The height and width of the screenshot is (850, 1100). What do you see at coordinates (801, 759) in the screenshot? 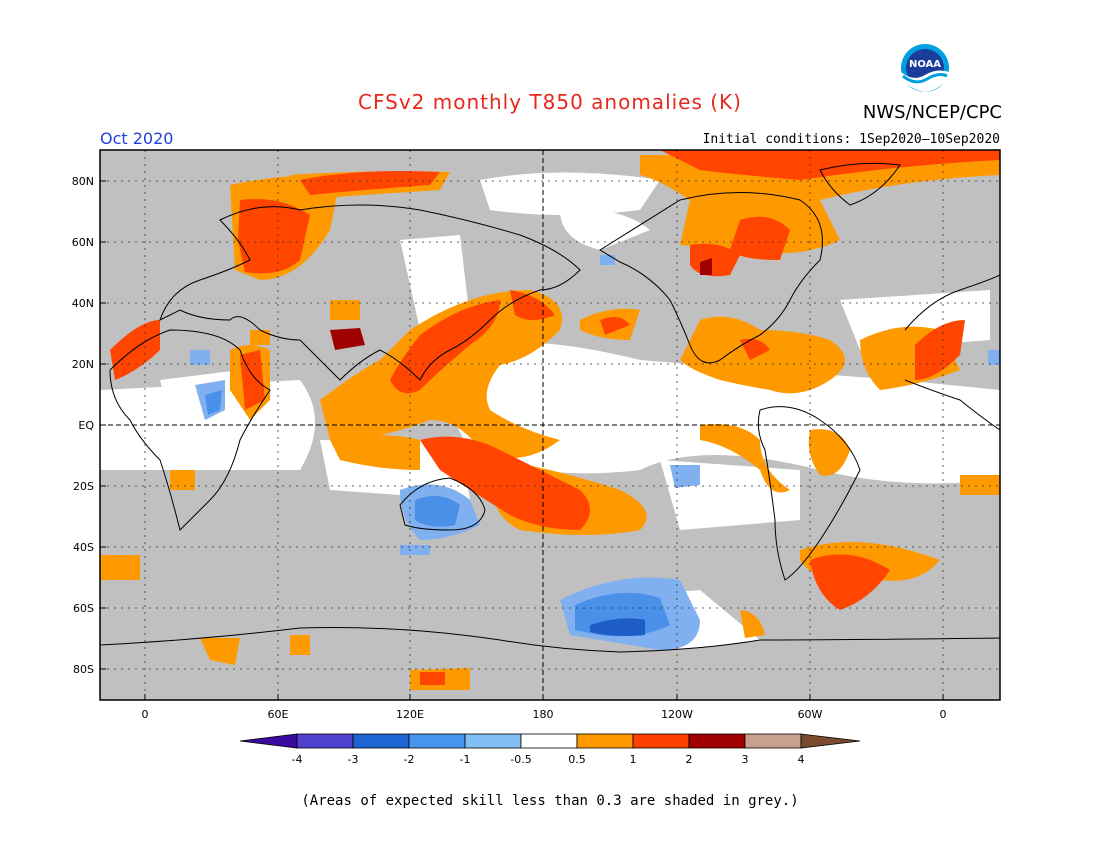
I see `legend-label: 4` at bounding box center [801, 759].